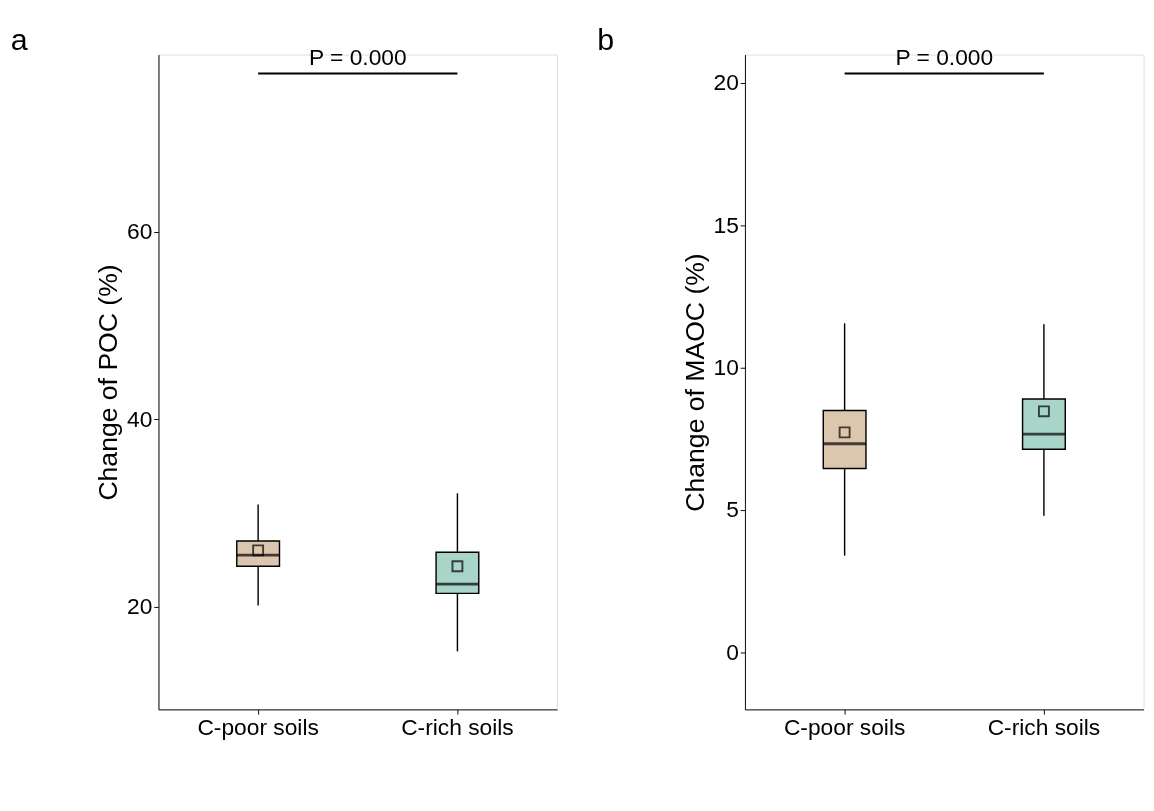  I want to click on y-tick-label: 15, so click(726, 224).